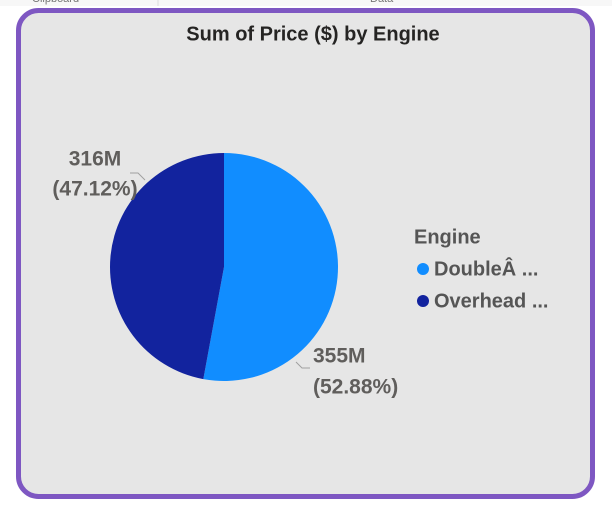 The height and width of the screenshot is (507, 612). I want to click on legend-title: Engine, so click(447, 237).